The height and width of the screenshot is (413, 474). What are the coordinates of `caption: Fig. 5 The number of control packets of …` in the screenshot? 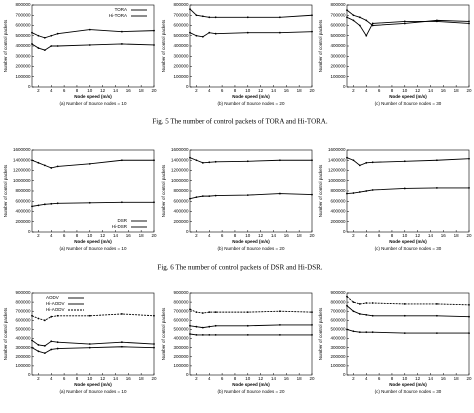 It's located at (239, 122).